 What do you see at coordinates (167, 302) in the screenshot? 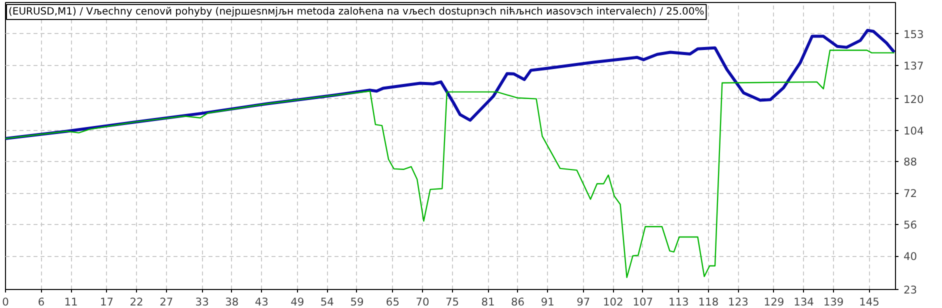
I see `x-tick-label: 27` at bounding box center [167, 302].